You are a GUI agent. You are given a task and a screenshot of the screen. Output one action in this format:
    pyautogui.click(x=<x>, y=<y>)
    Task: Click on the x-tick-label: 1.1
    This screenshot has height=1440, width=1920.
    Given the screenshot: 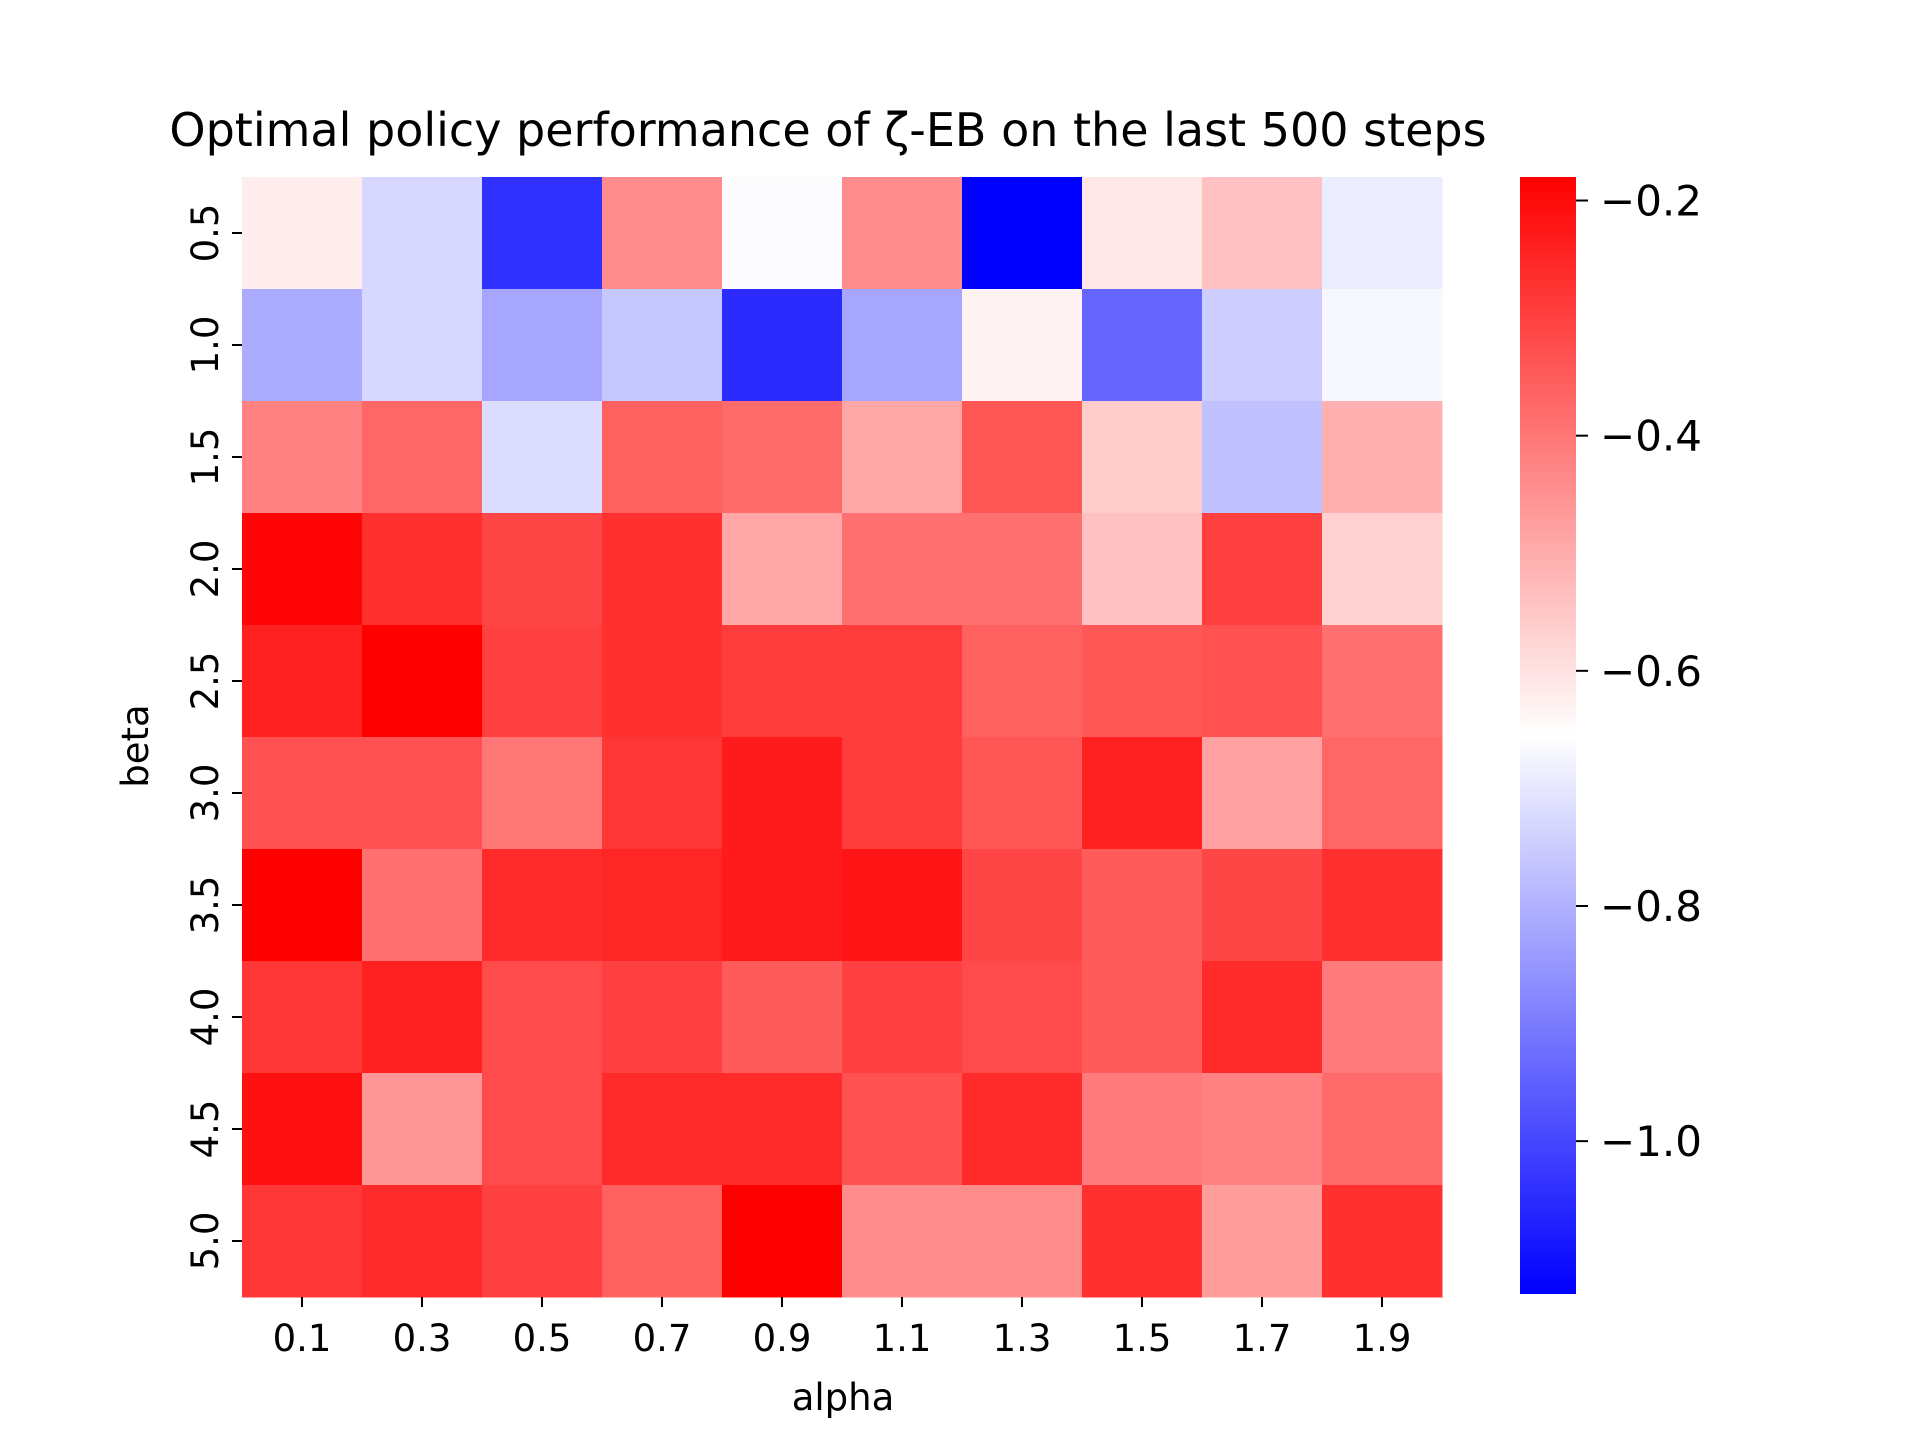 What is the action you would take?
    pyautogui.click(x=902, y=1338)
    